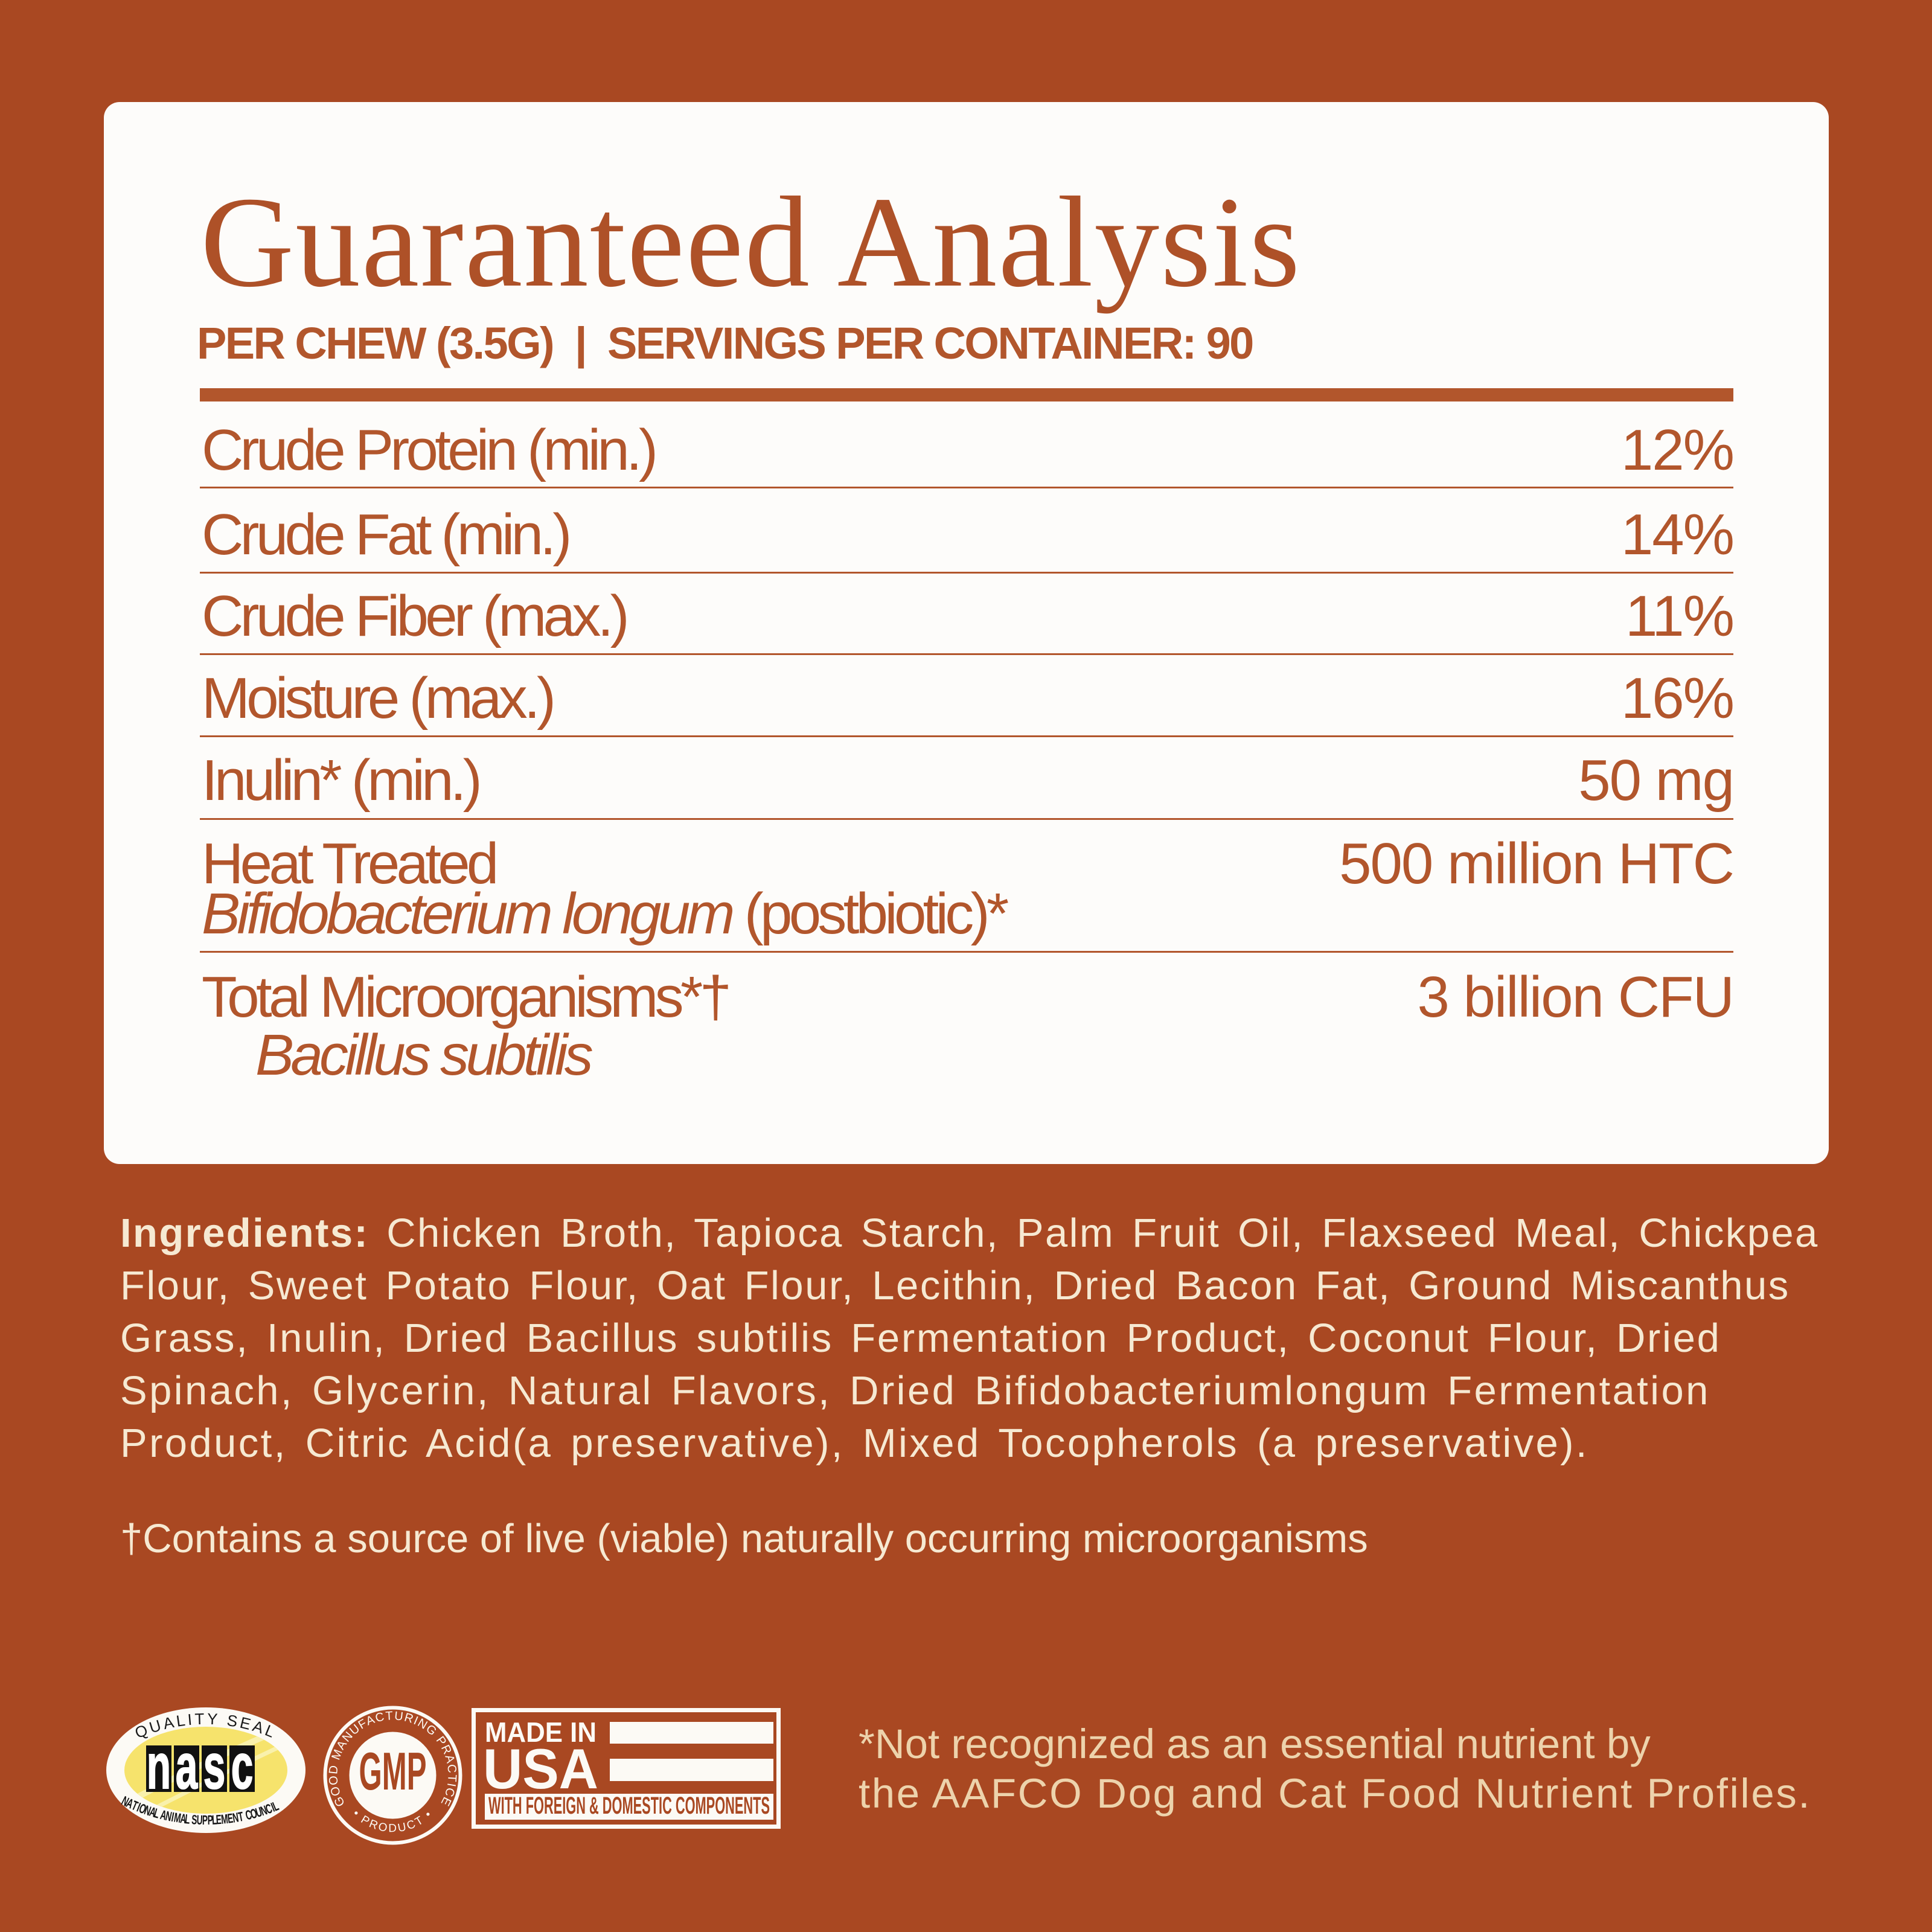 Image resolution: width=1932 pixels, height=1932 pixels. I want to click on svg-text: c, so click(242, 1766).